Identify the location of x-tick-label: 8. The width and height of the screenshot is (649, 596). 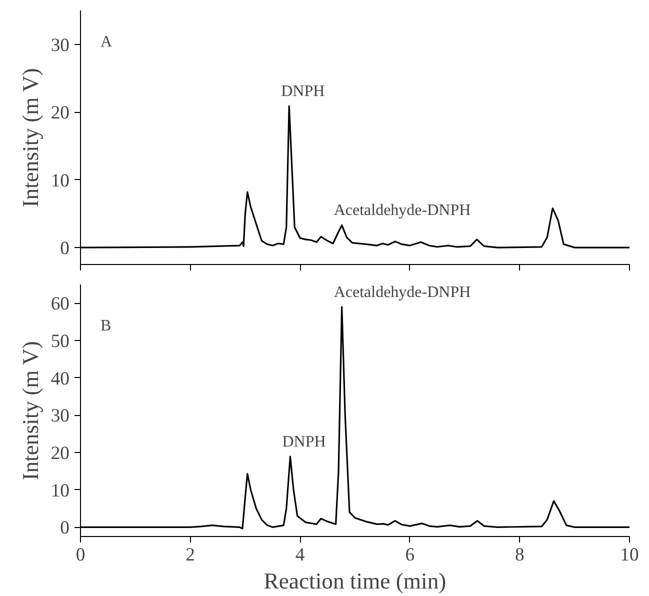
(519, 555).